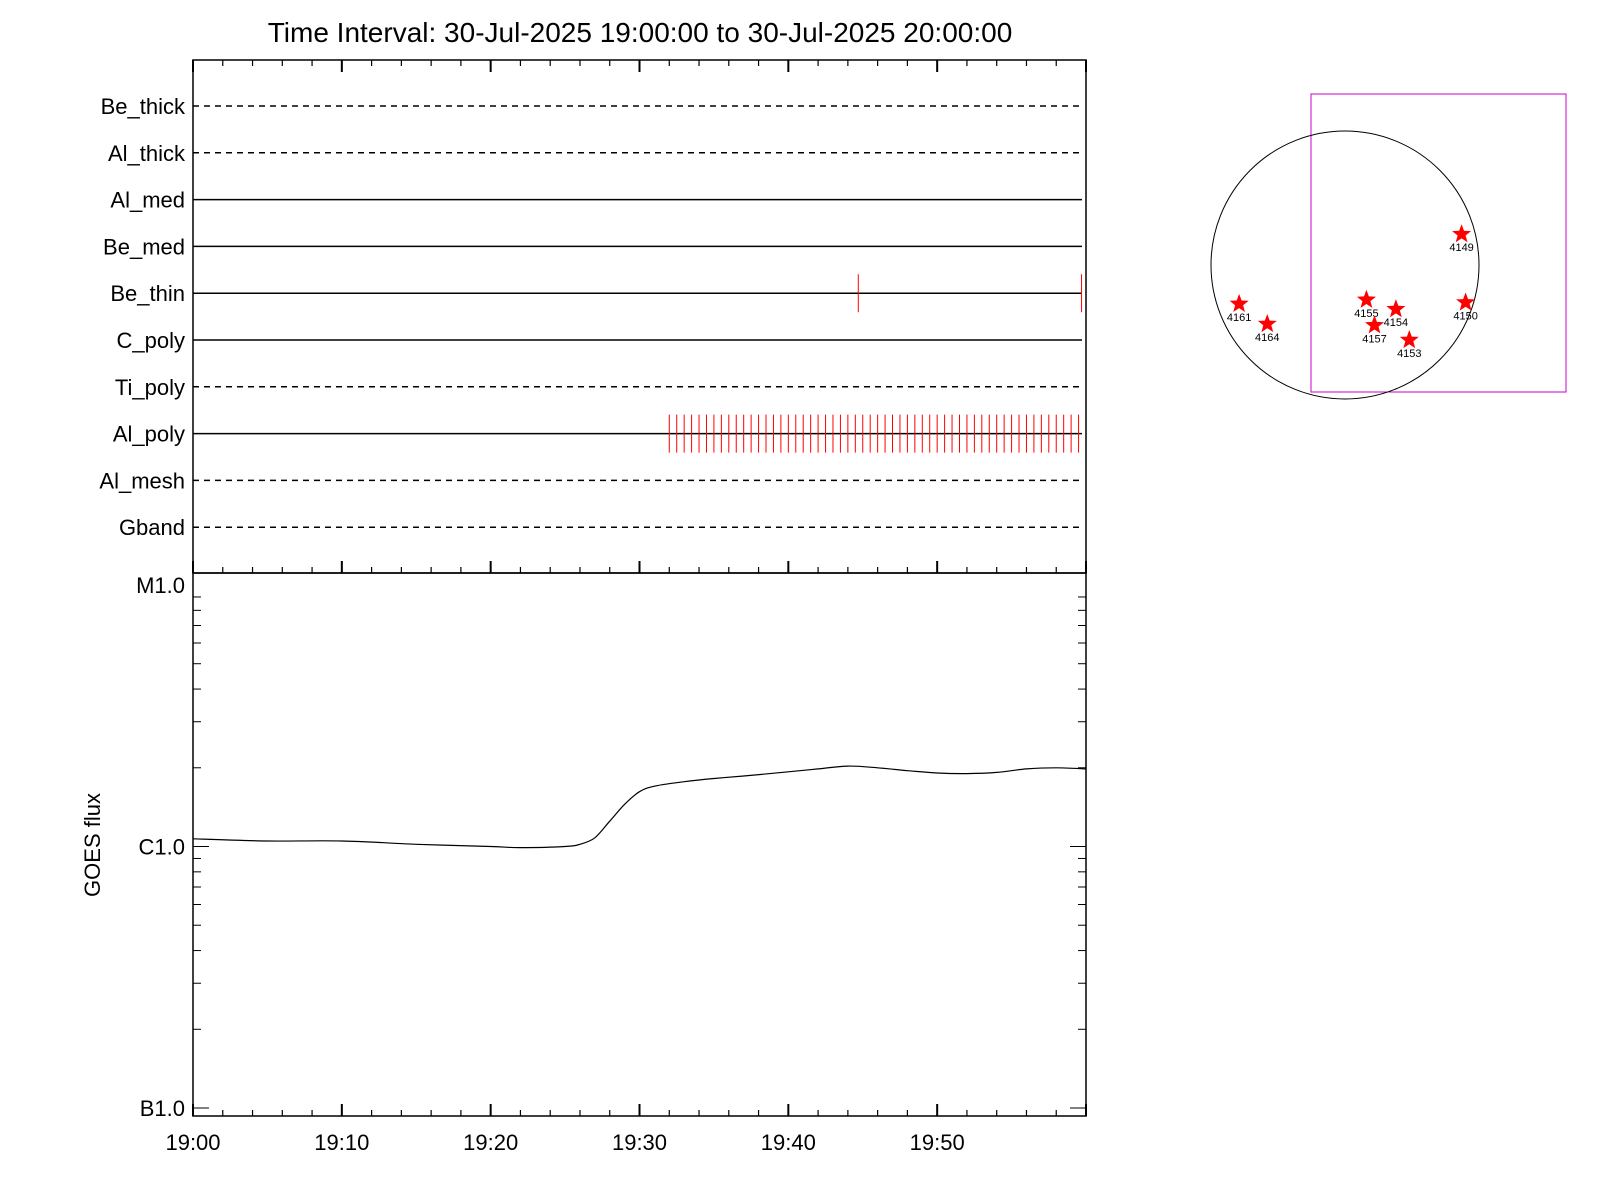 The height and width of the screenshot is (1200, 1600). I want to click on goes-x-tick-label: 19:00, so click(192, 1142).